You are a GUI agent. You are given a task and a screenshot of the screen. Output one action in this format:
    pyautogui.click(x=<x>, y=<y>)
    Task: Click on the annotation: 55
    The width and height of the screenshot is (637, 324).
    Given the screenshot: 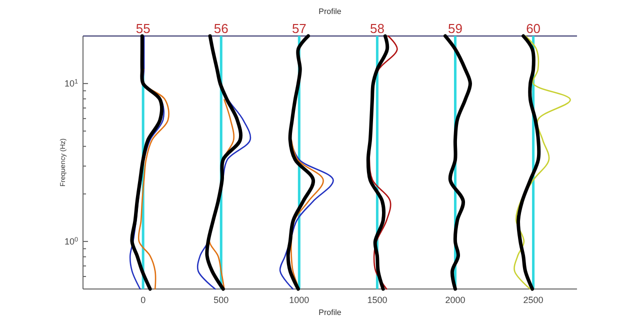 What is the action you would take?
    pyautogui.click(x=143, y=28)
    